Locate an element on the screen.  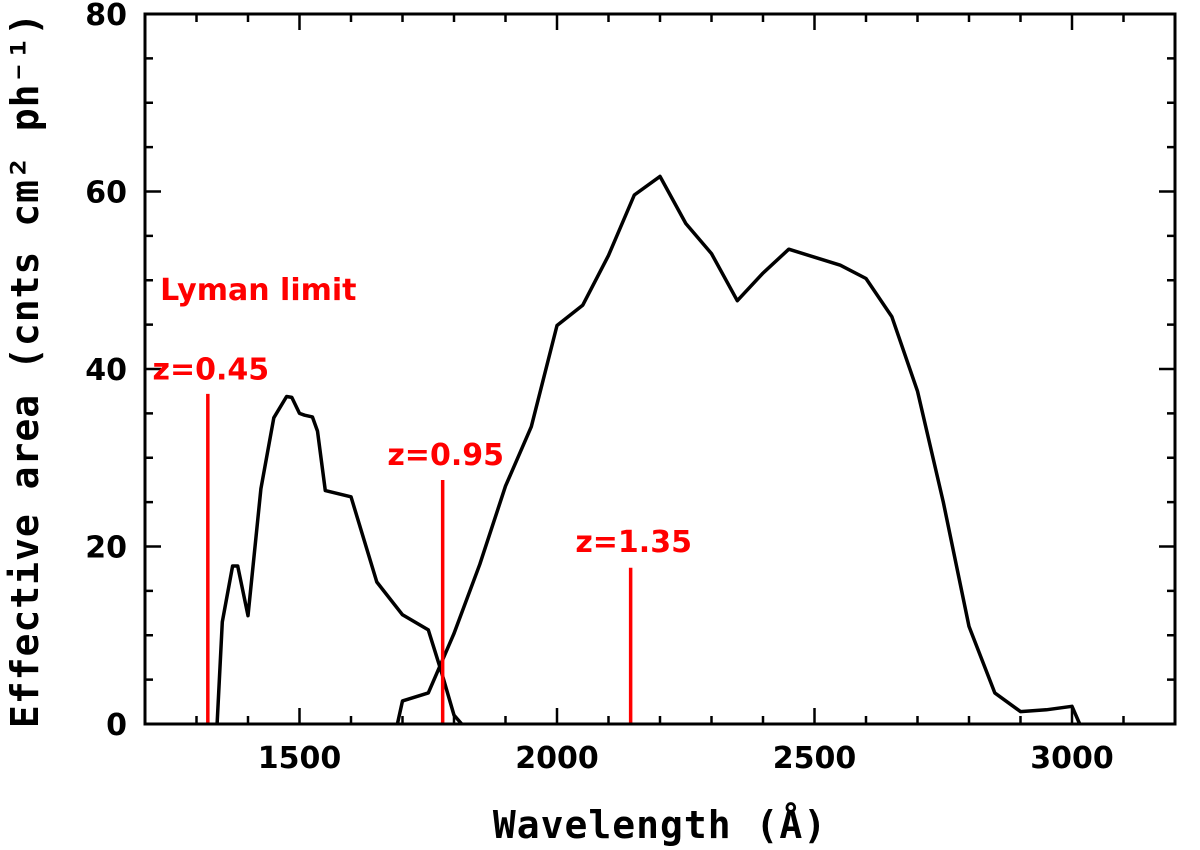
y-tick-label: 80 is located at coordinates (106, 16).